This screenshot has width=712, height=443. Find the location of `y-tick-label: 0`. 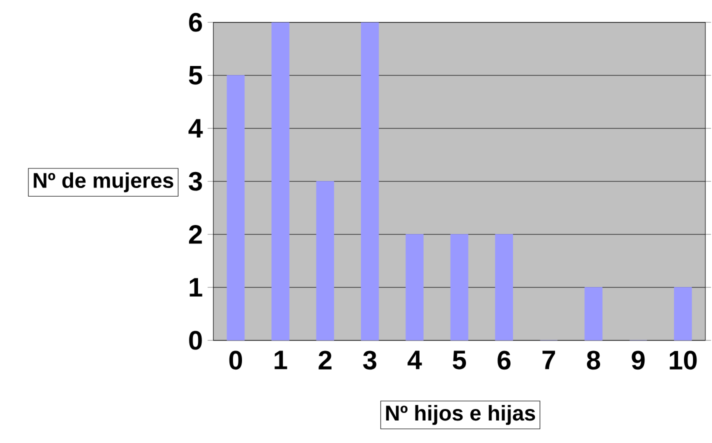

y-tick-label: 0 is located at coordinates (195, 340).